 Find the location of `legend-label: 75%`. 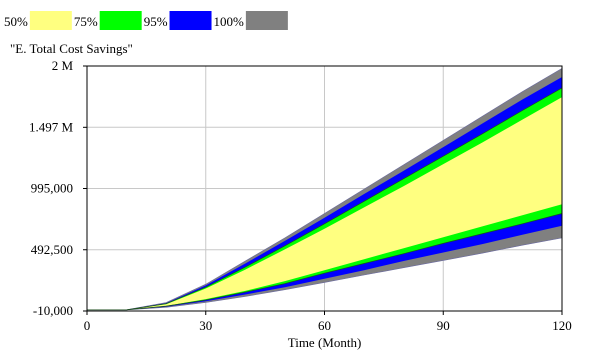

legend-label: 75% is located at coordinates (86, 21).